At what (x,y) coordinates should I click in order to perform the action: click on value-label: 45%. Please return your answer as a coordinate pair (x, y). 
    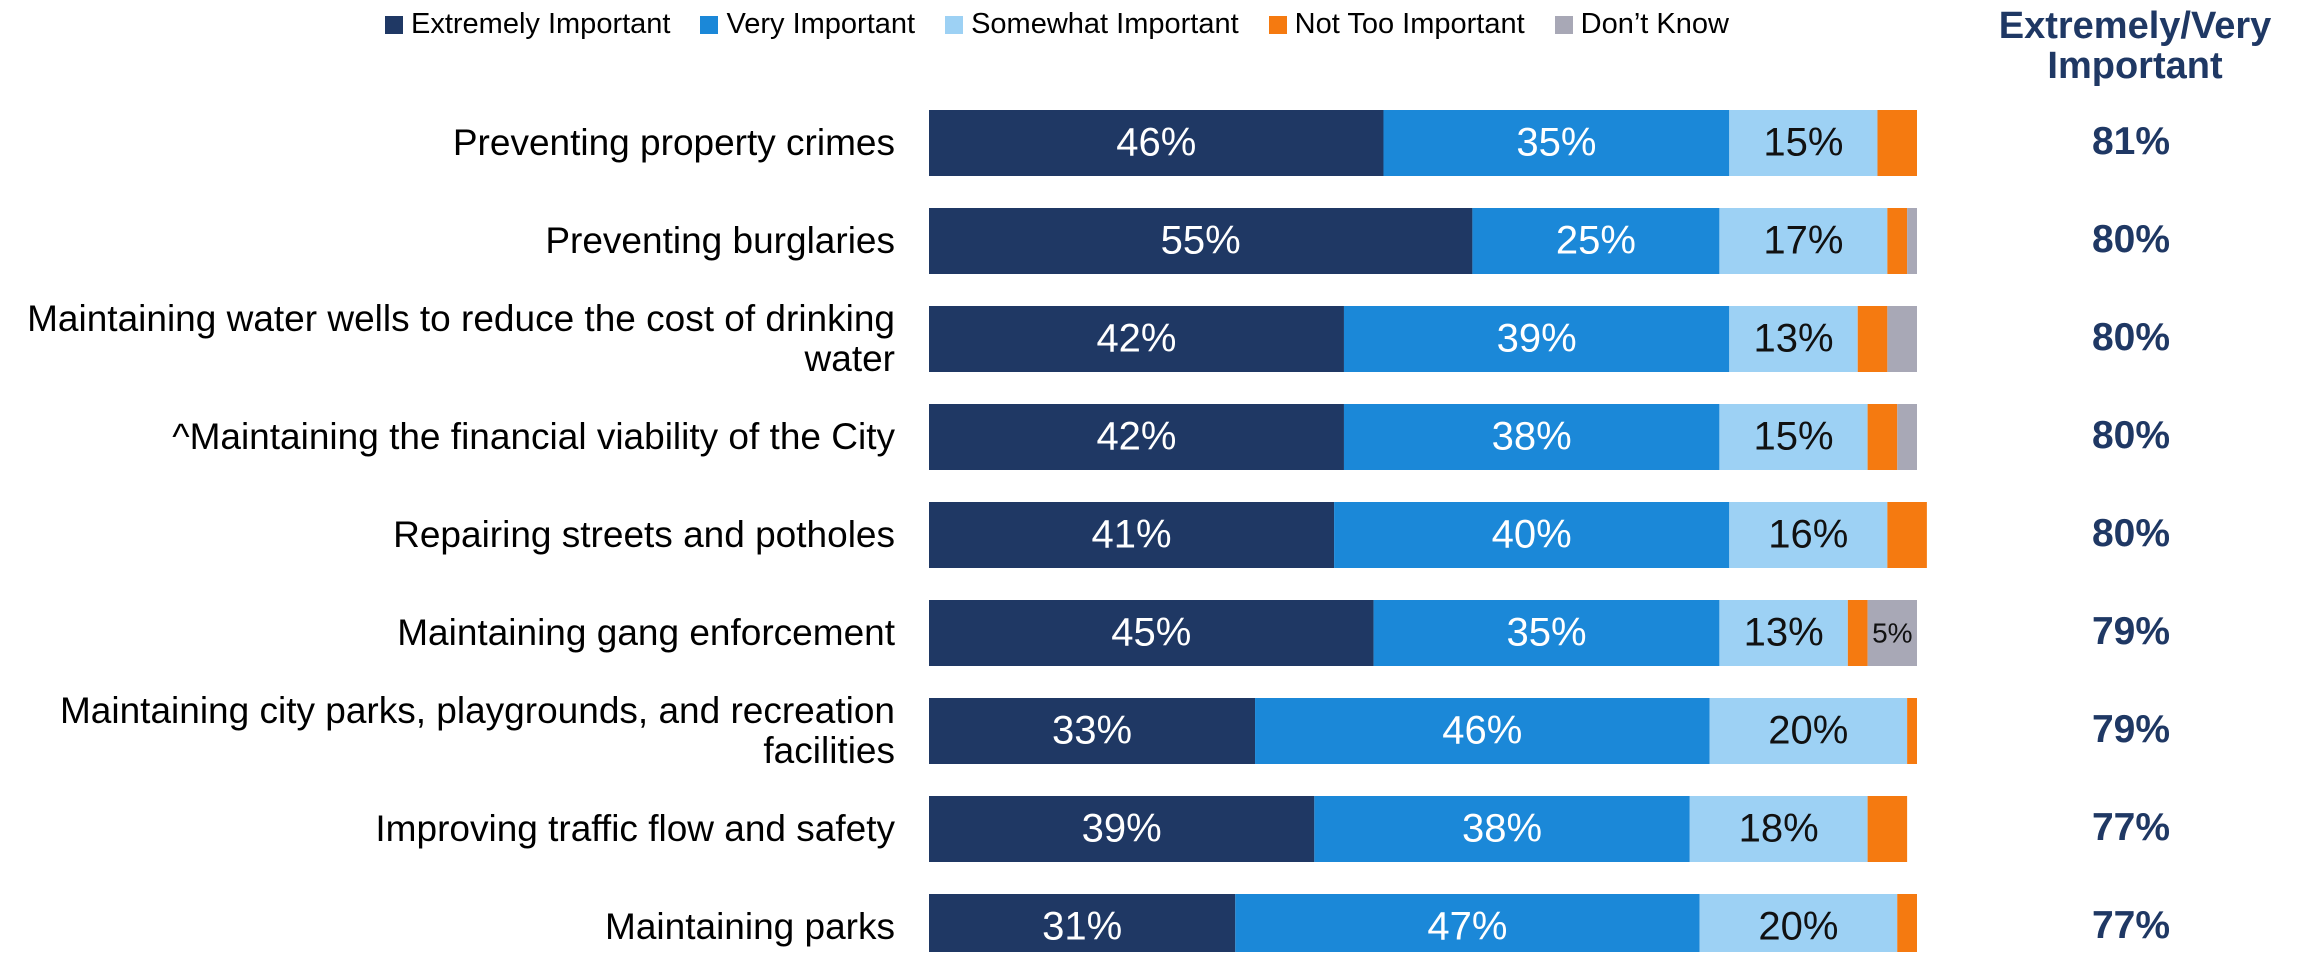
    Looking at the image, I should click on (1151, 633).